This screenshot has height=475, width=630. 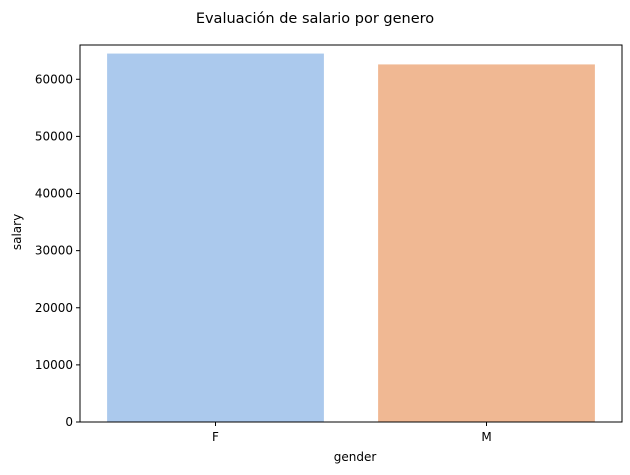 What do you see at coordinates (54, 365) in the screenshot?
I see `y-tick-label: 10000` at bounding box center [54, 365].